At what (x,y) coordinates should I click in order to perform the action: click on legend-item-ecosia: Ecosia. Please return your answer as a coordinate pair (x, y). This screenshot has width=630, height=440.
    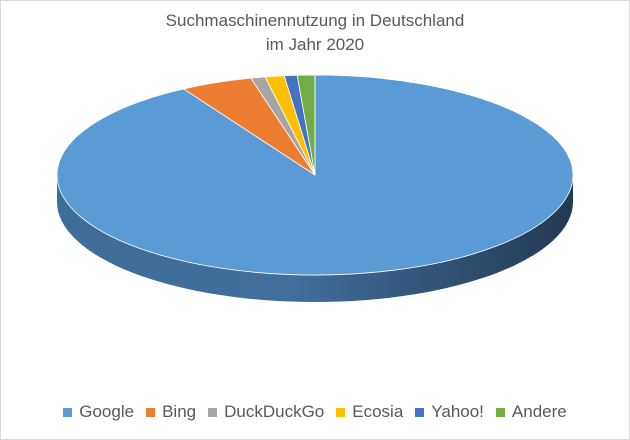
    Looking at the image, I should click on (369, 412).